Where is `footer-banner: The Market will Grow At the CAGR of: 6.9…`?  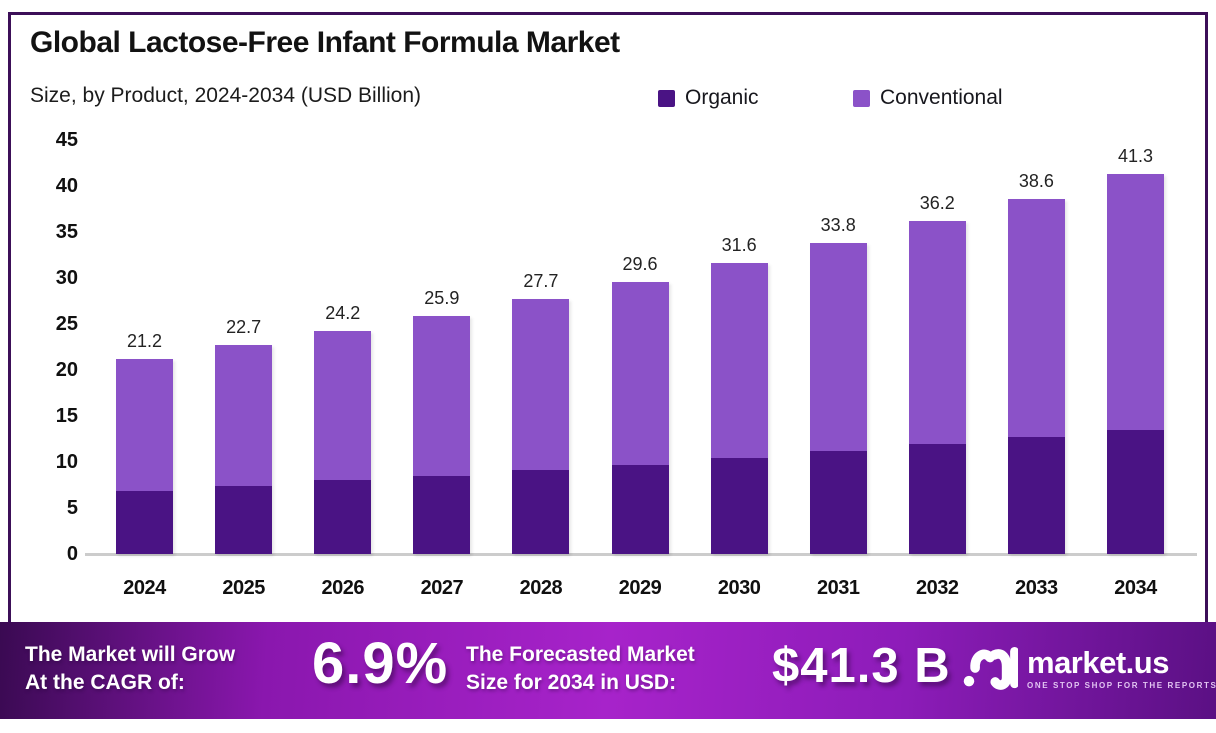 footer-banner: The Market will Grow At the CAGR of: 6.9… is located at coordinates (608, 670).